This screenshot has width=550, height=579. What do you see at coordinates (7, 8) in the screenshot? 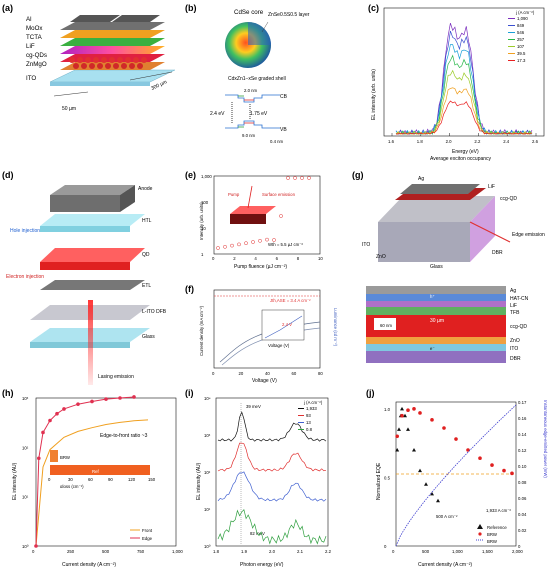
I see `panel-a-letter: (a)` at bounding box center [7, 8].